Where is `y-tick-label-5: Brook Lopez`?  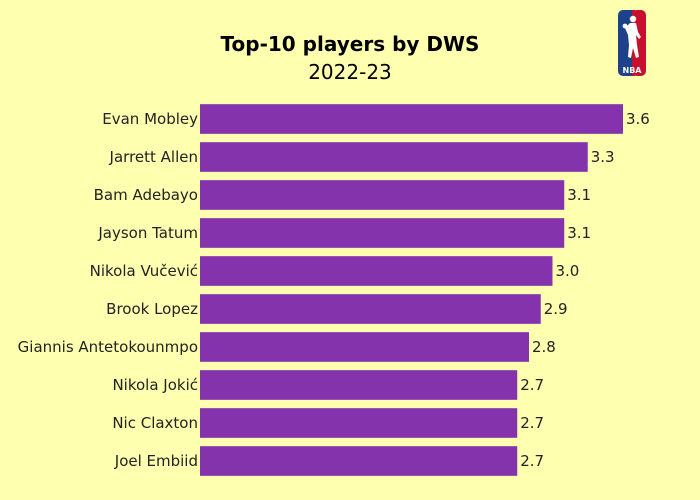 y-tick-label-5: Brook Lopez is located at coordinates (152, 309).